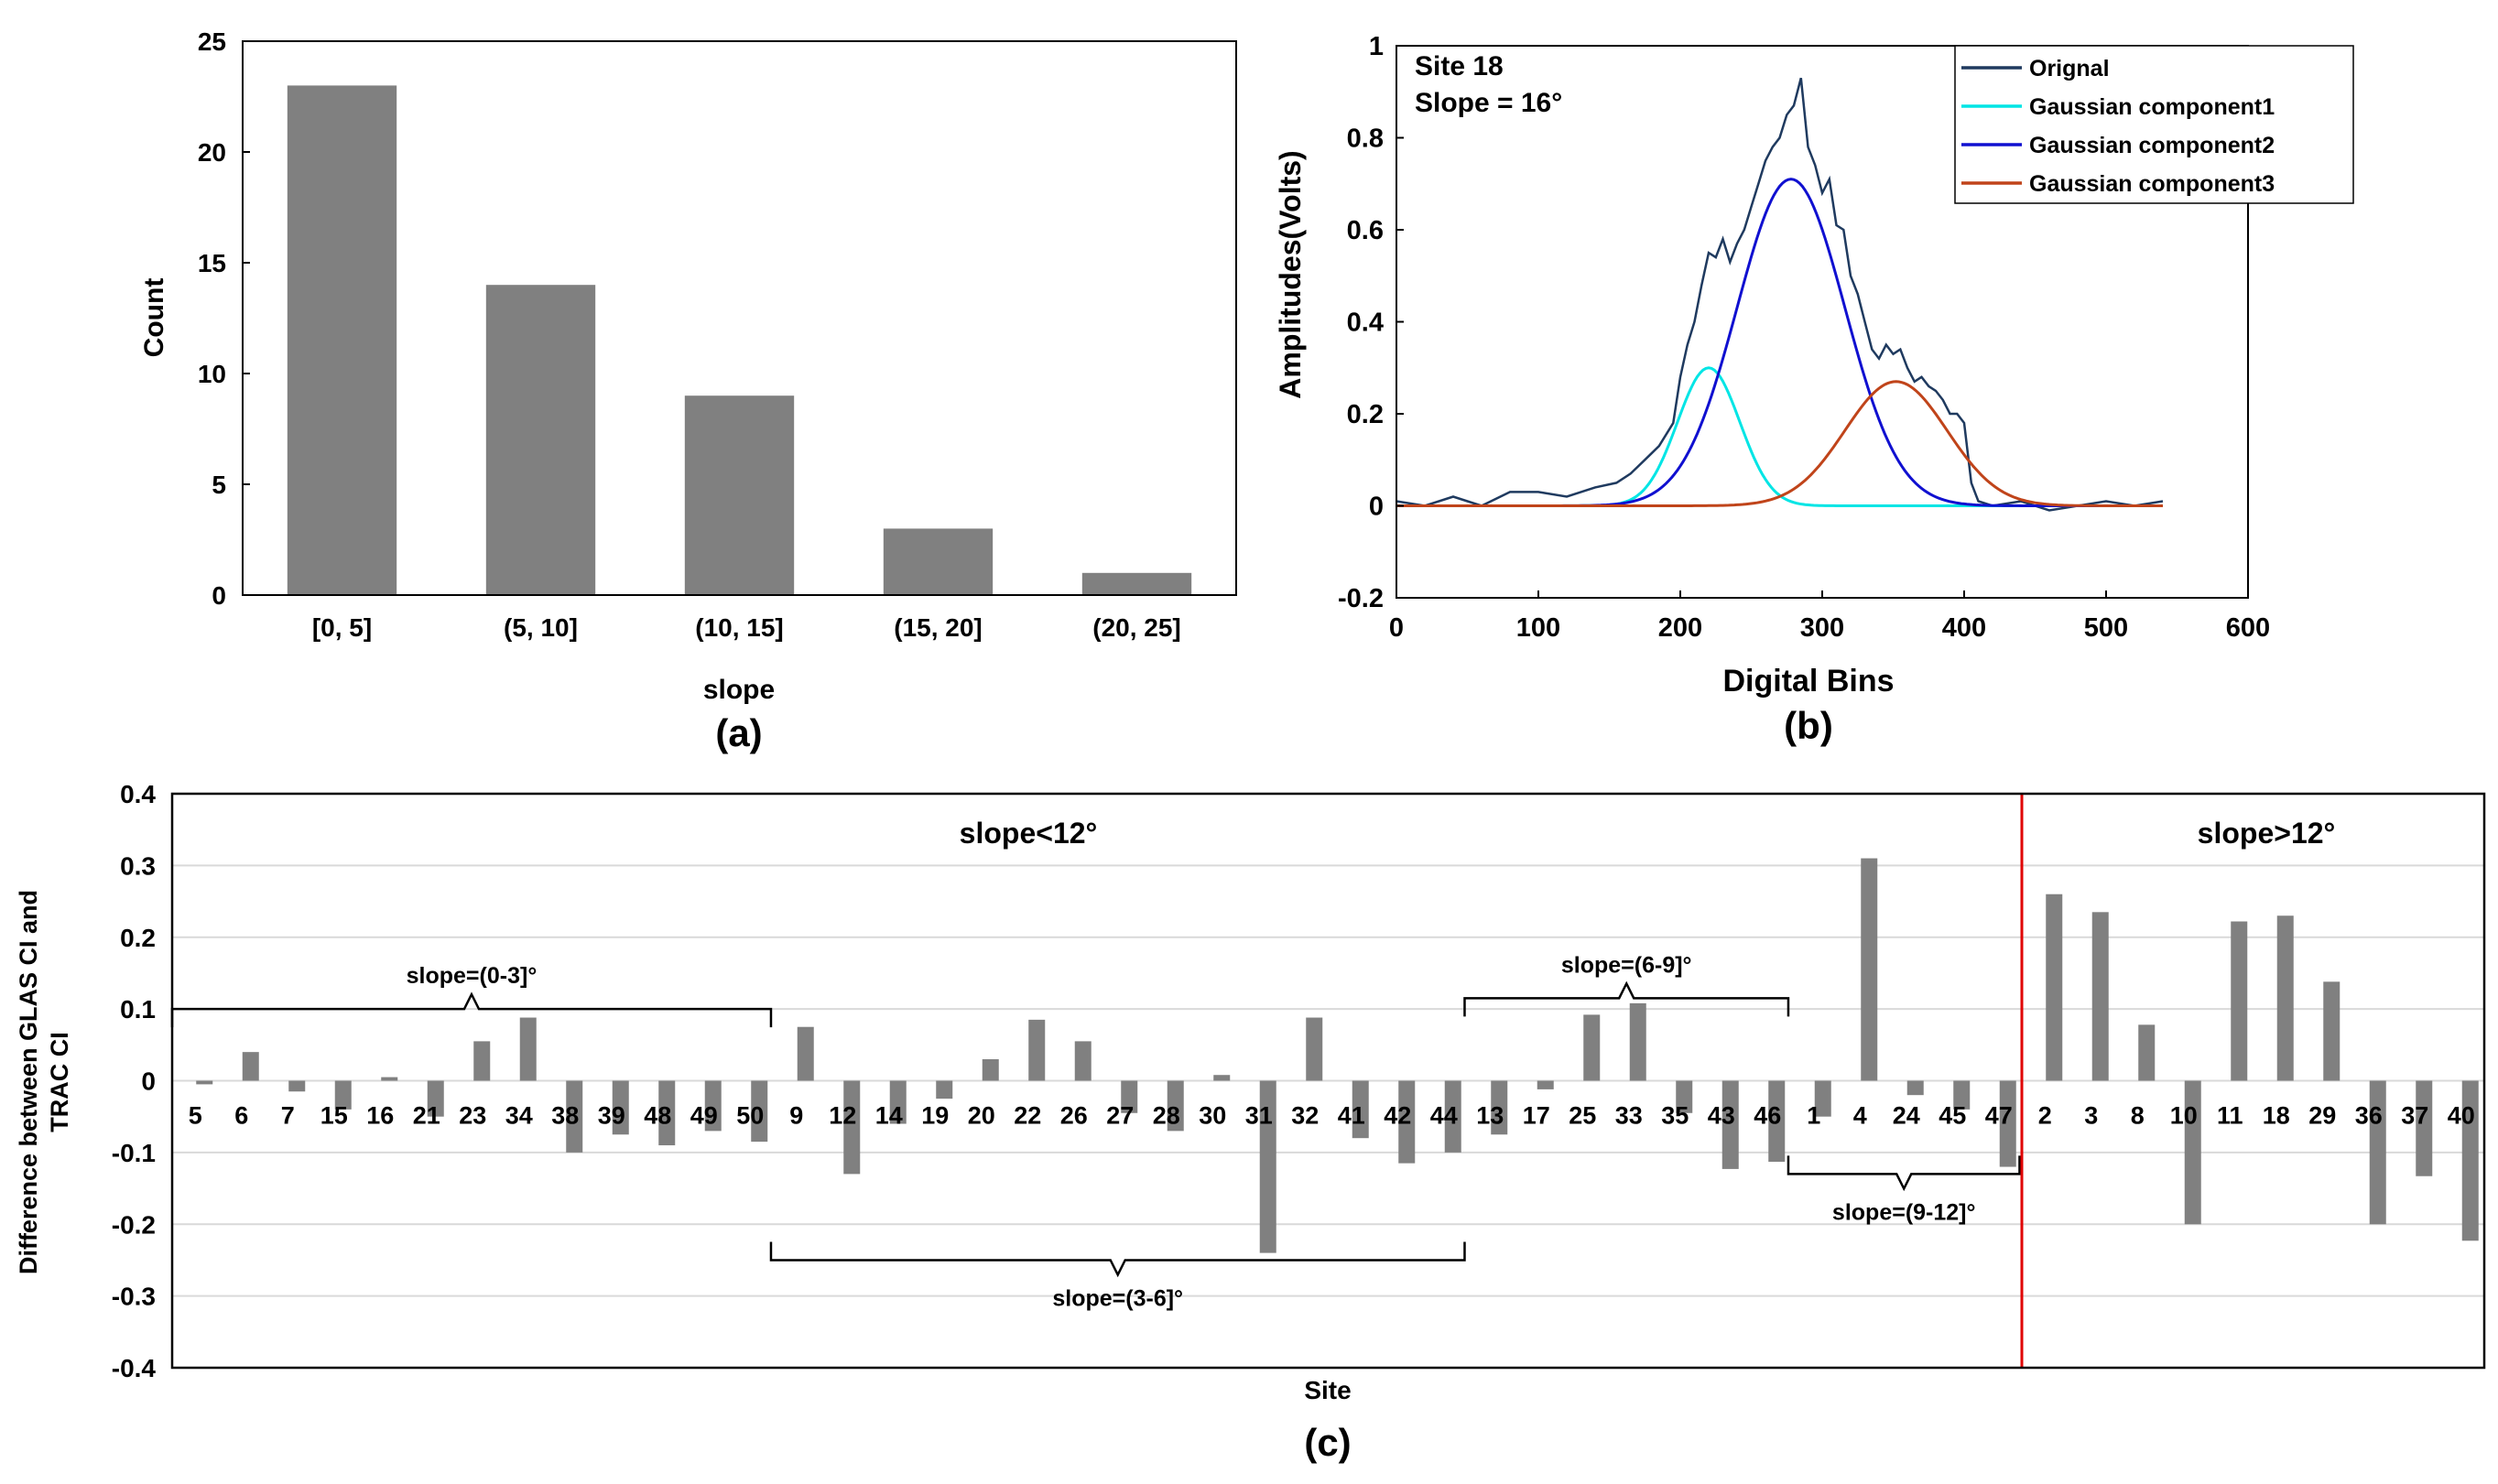  I want to click on site-label: 10, so click(2184, 1116).